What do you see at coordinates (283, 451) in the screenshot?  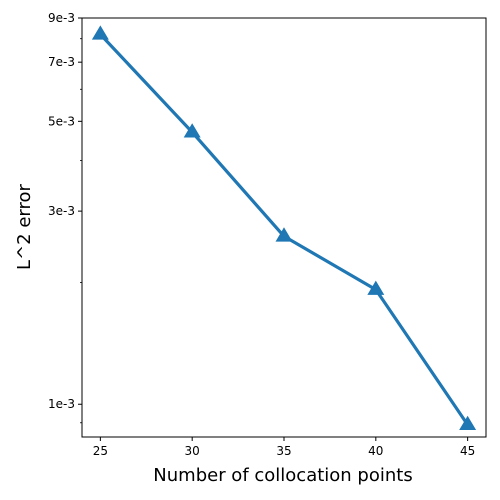 I see `x-tick-label: 35` at bounding box center [283, 451].